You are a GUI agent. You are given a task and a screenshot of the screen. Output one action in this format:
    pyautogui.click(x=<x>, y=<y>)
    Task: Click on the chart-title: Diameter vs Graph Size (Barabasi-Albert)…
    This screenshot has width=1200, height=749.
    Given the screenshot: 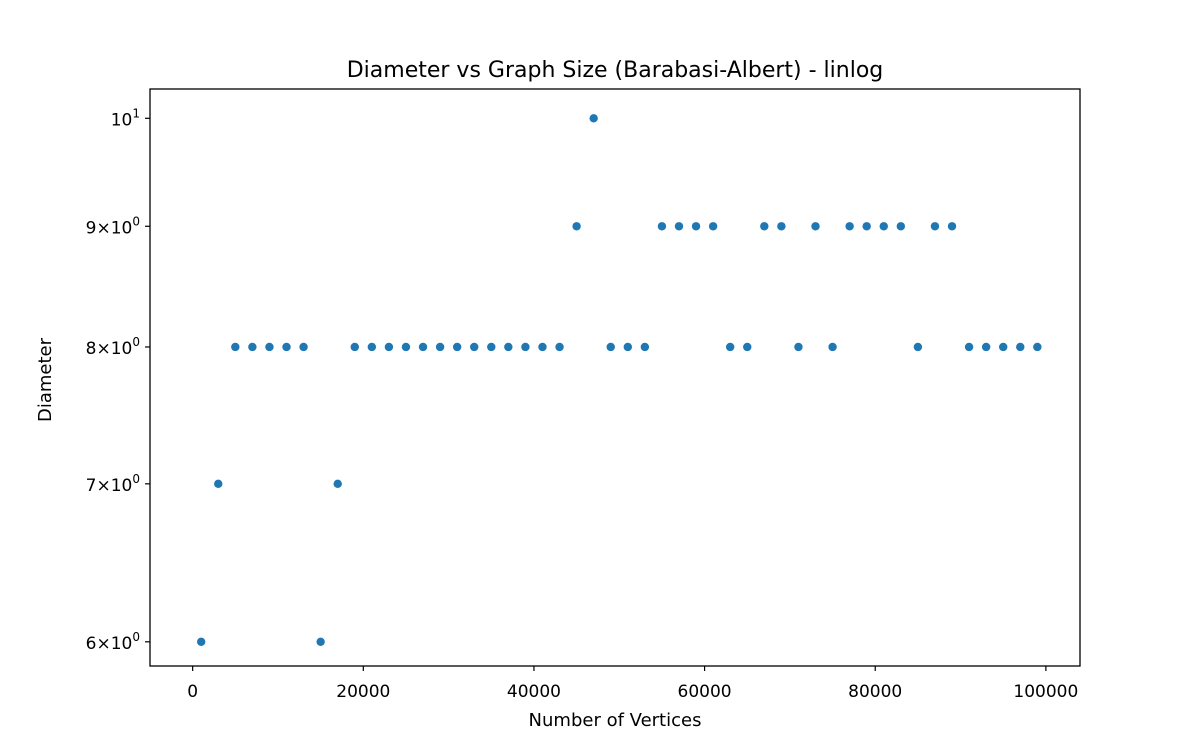 What is the action you would take?
    pyautogui.click(x=615, y=70)
    